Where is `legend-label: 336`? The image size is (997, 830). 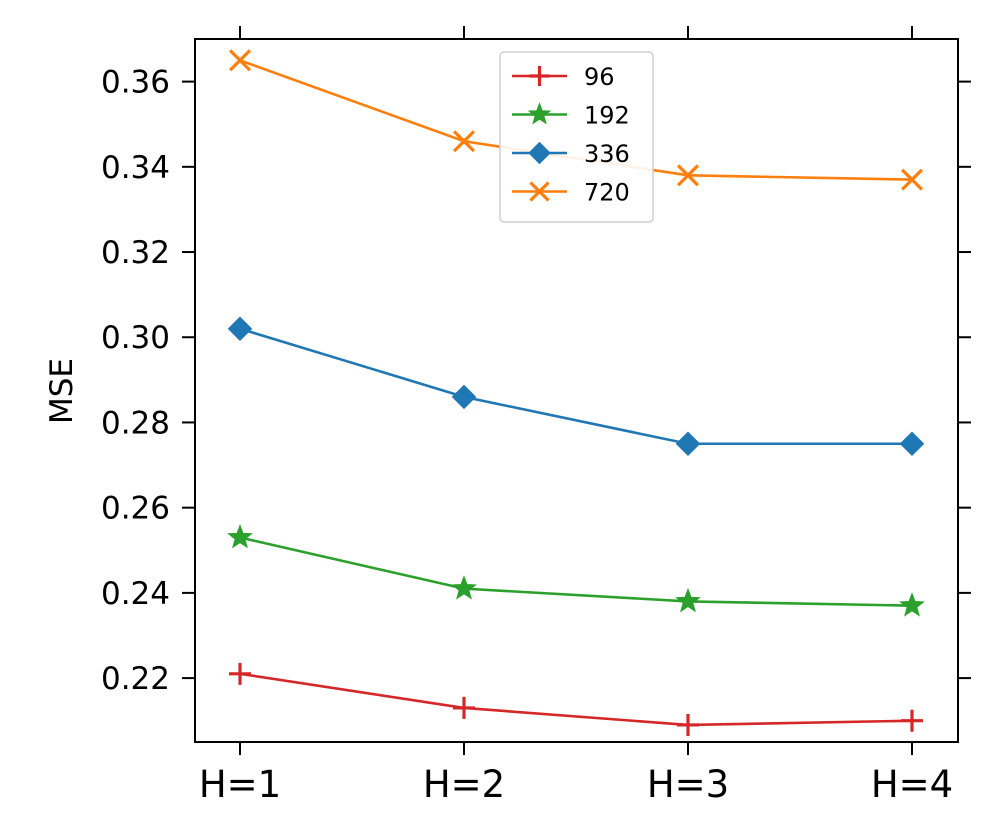
legend-label: 336 is located at coordinates (607, 154).